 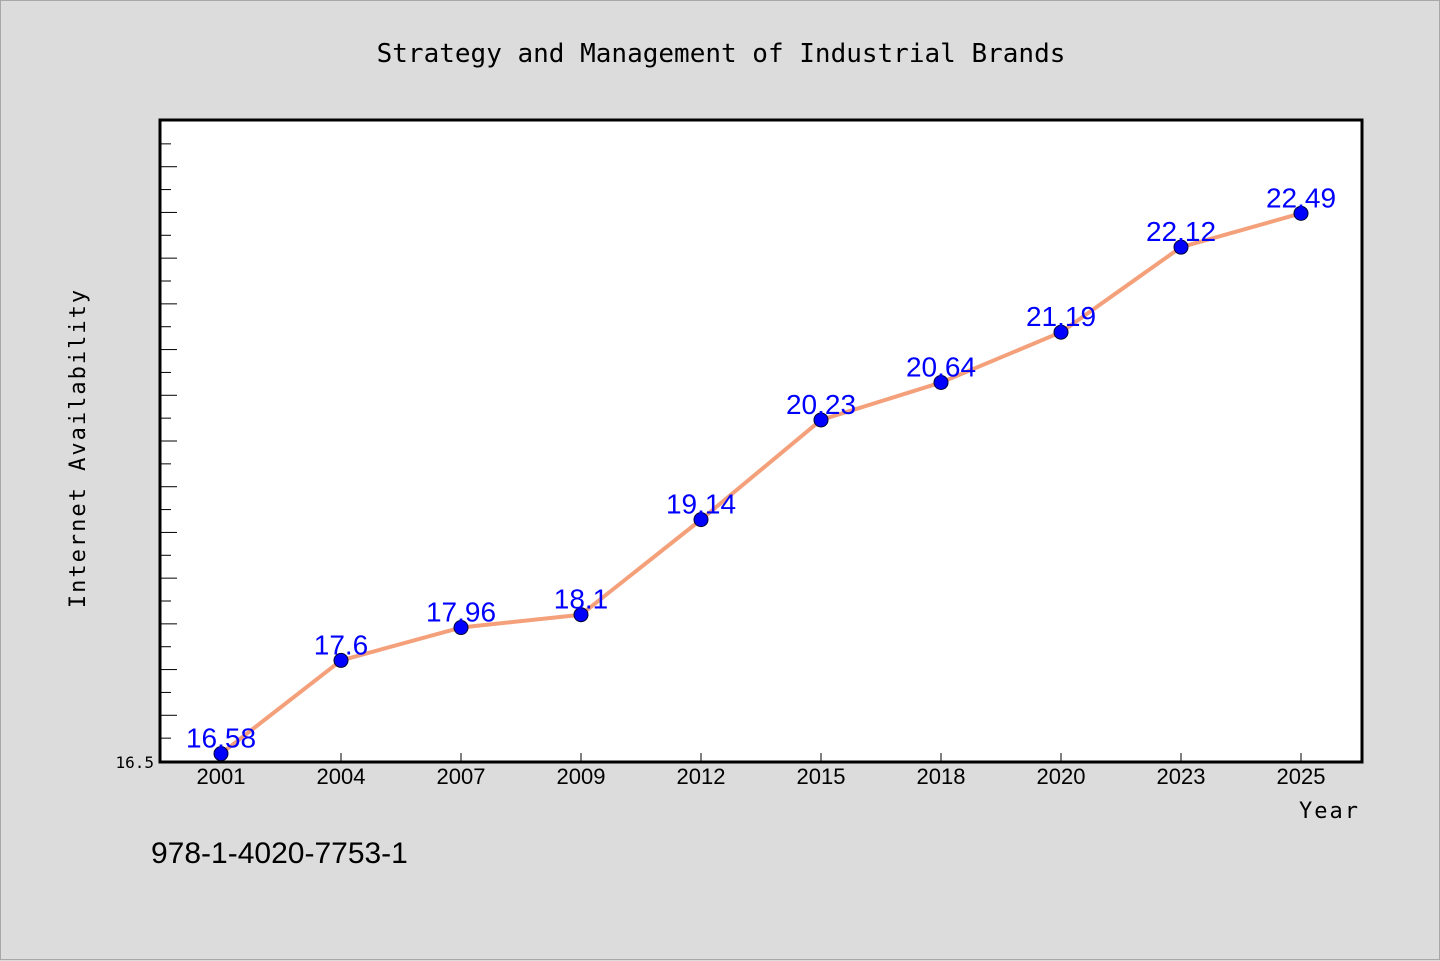 I want to click on x-axis-title: Year, so click(x=1329, y=811).